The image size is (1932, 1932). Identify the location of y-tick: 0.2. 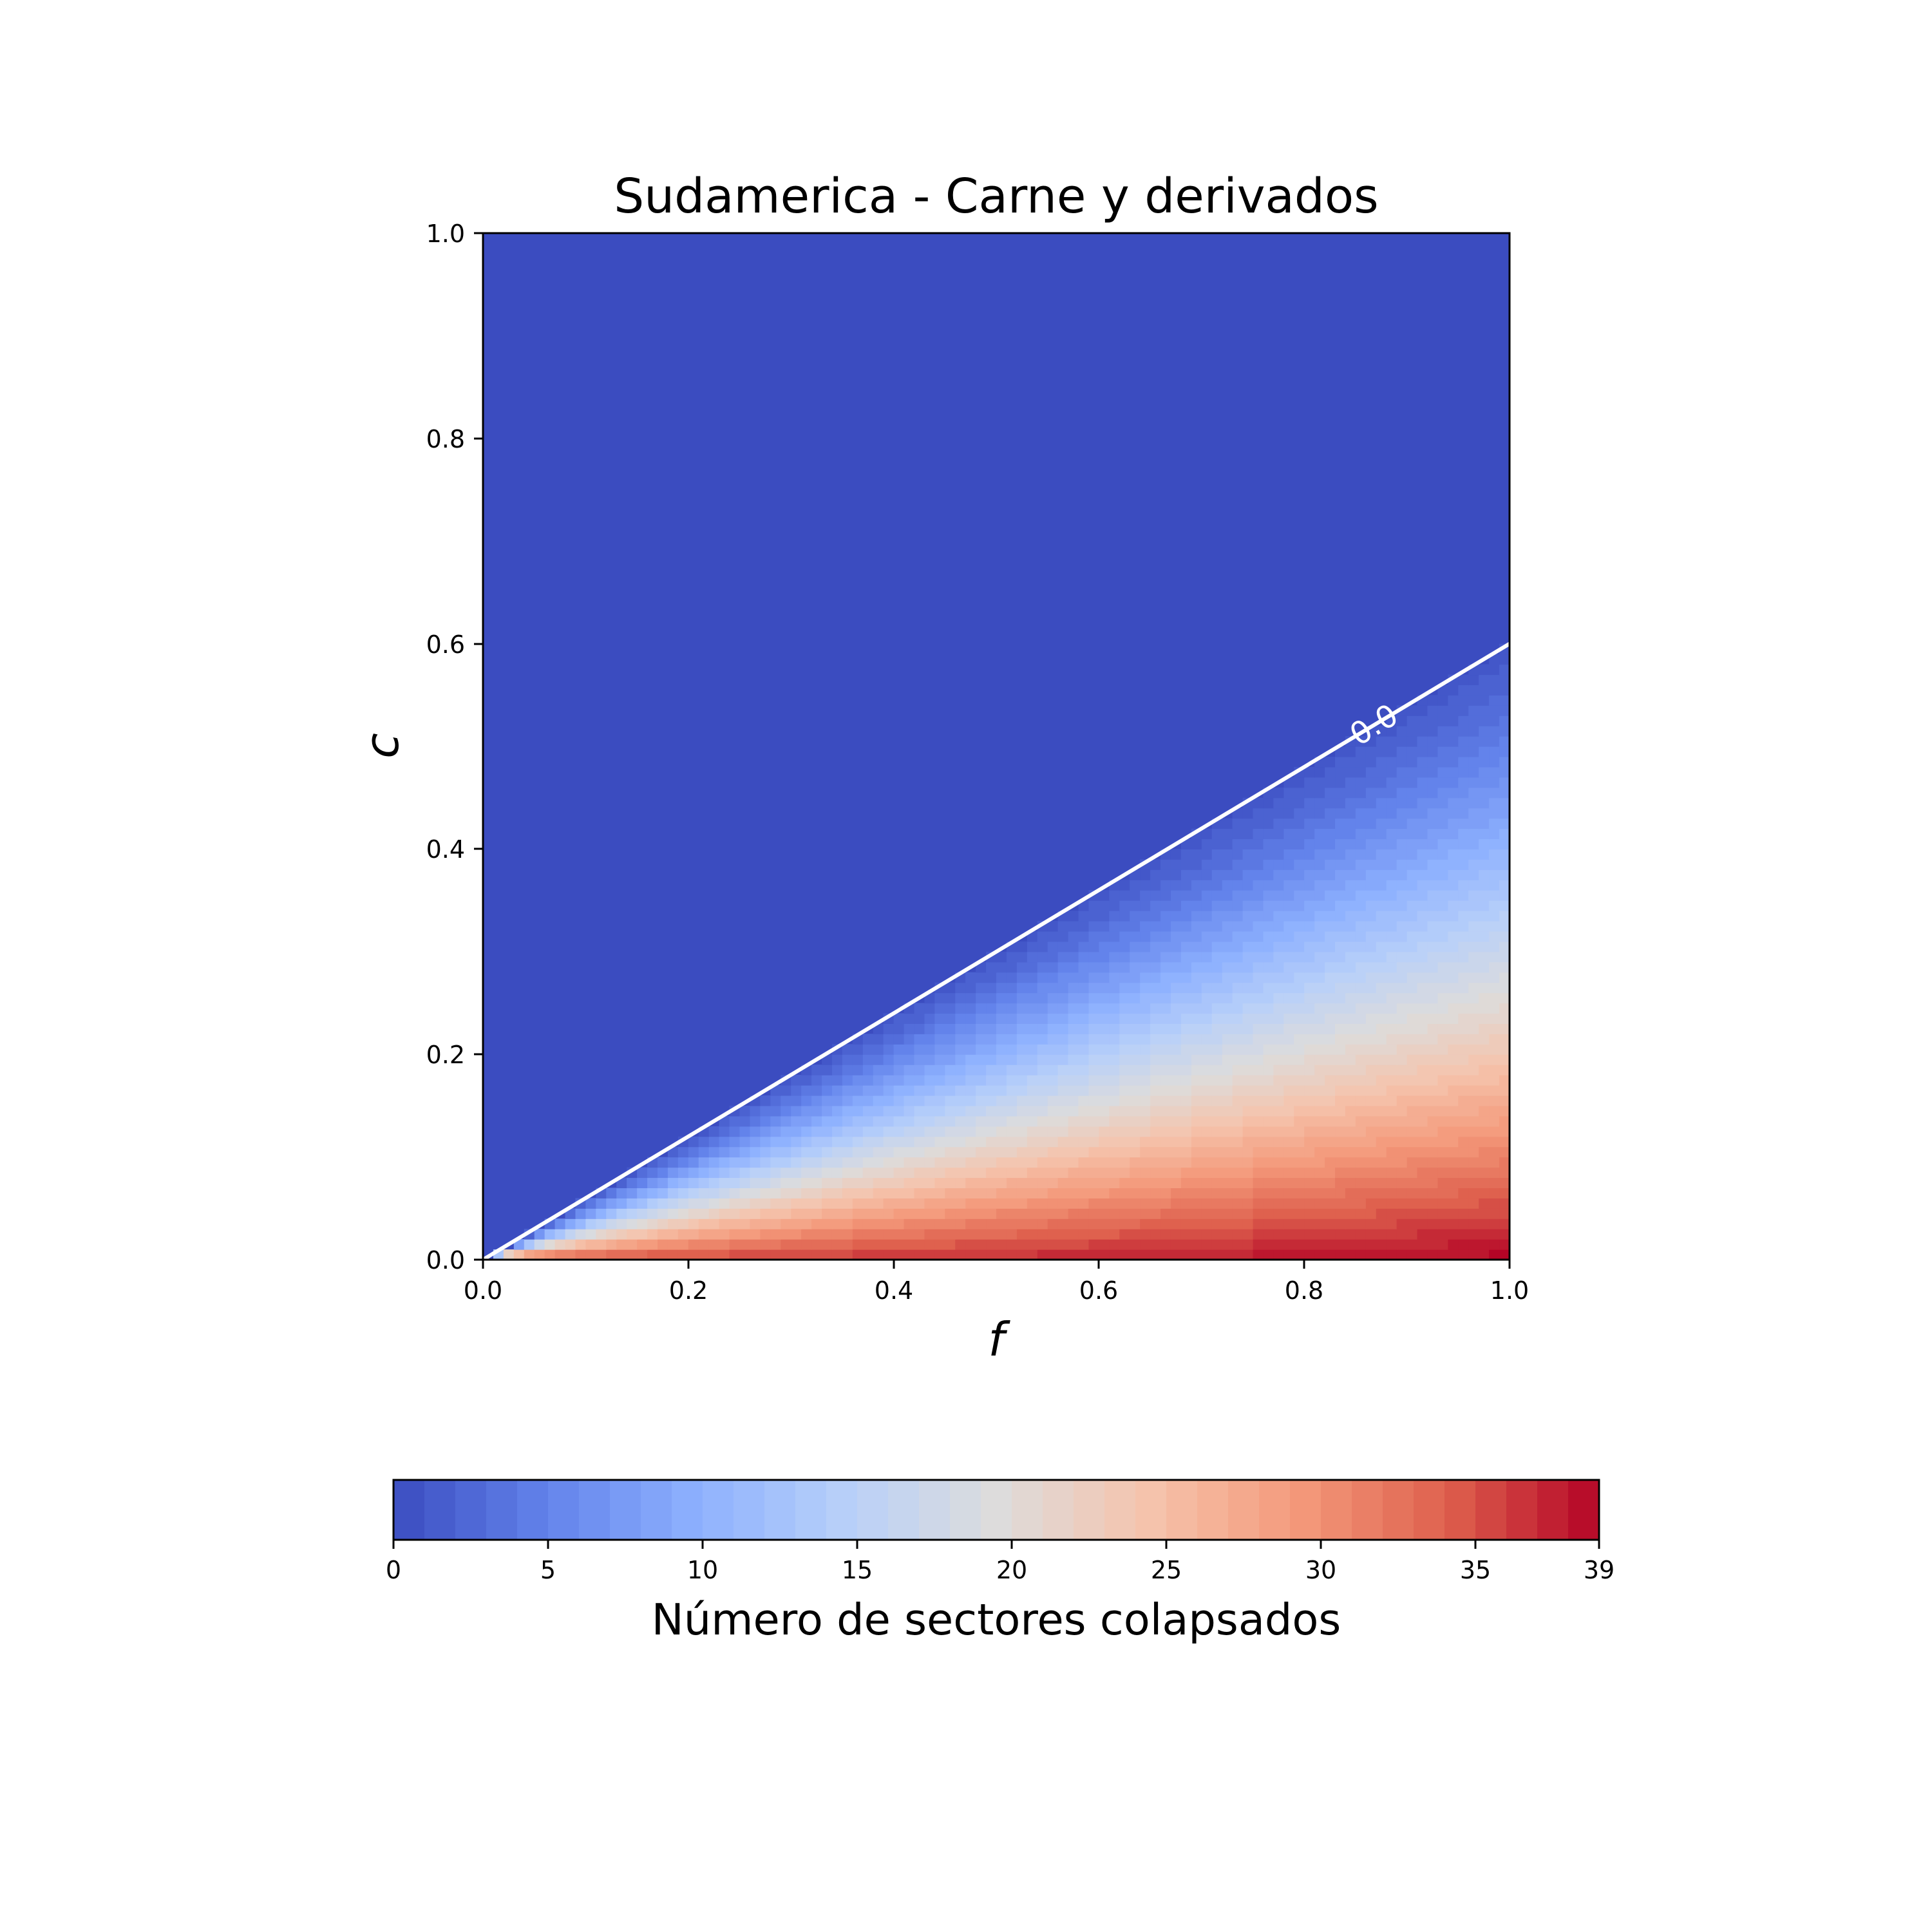
(454, 1055).